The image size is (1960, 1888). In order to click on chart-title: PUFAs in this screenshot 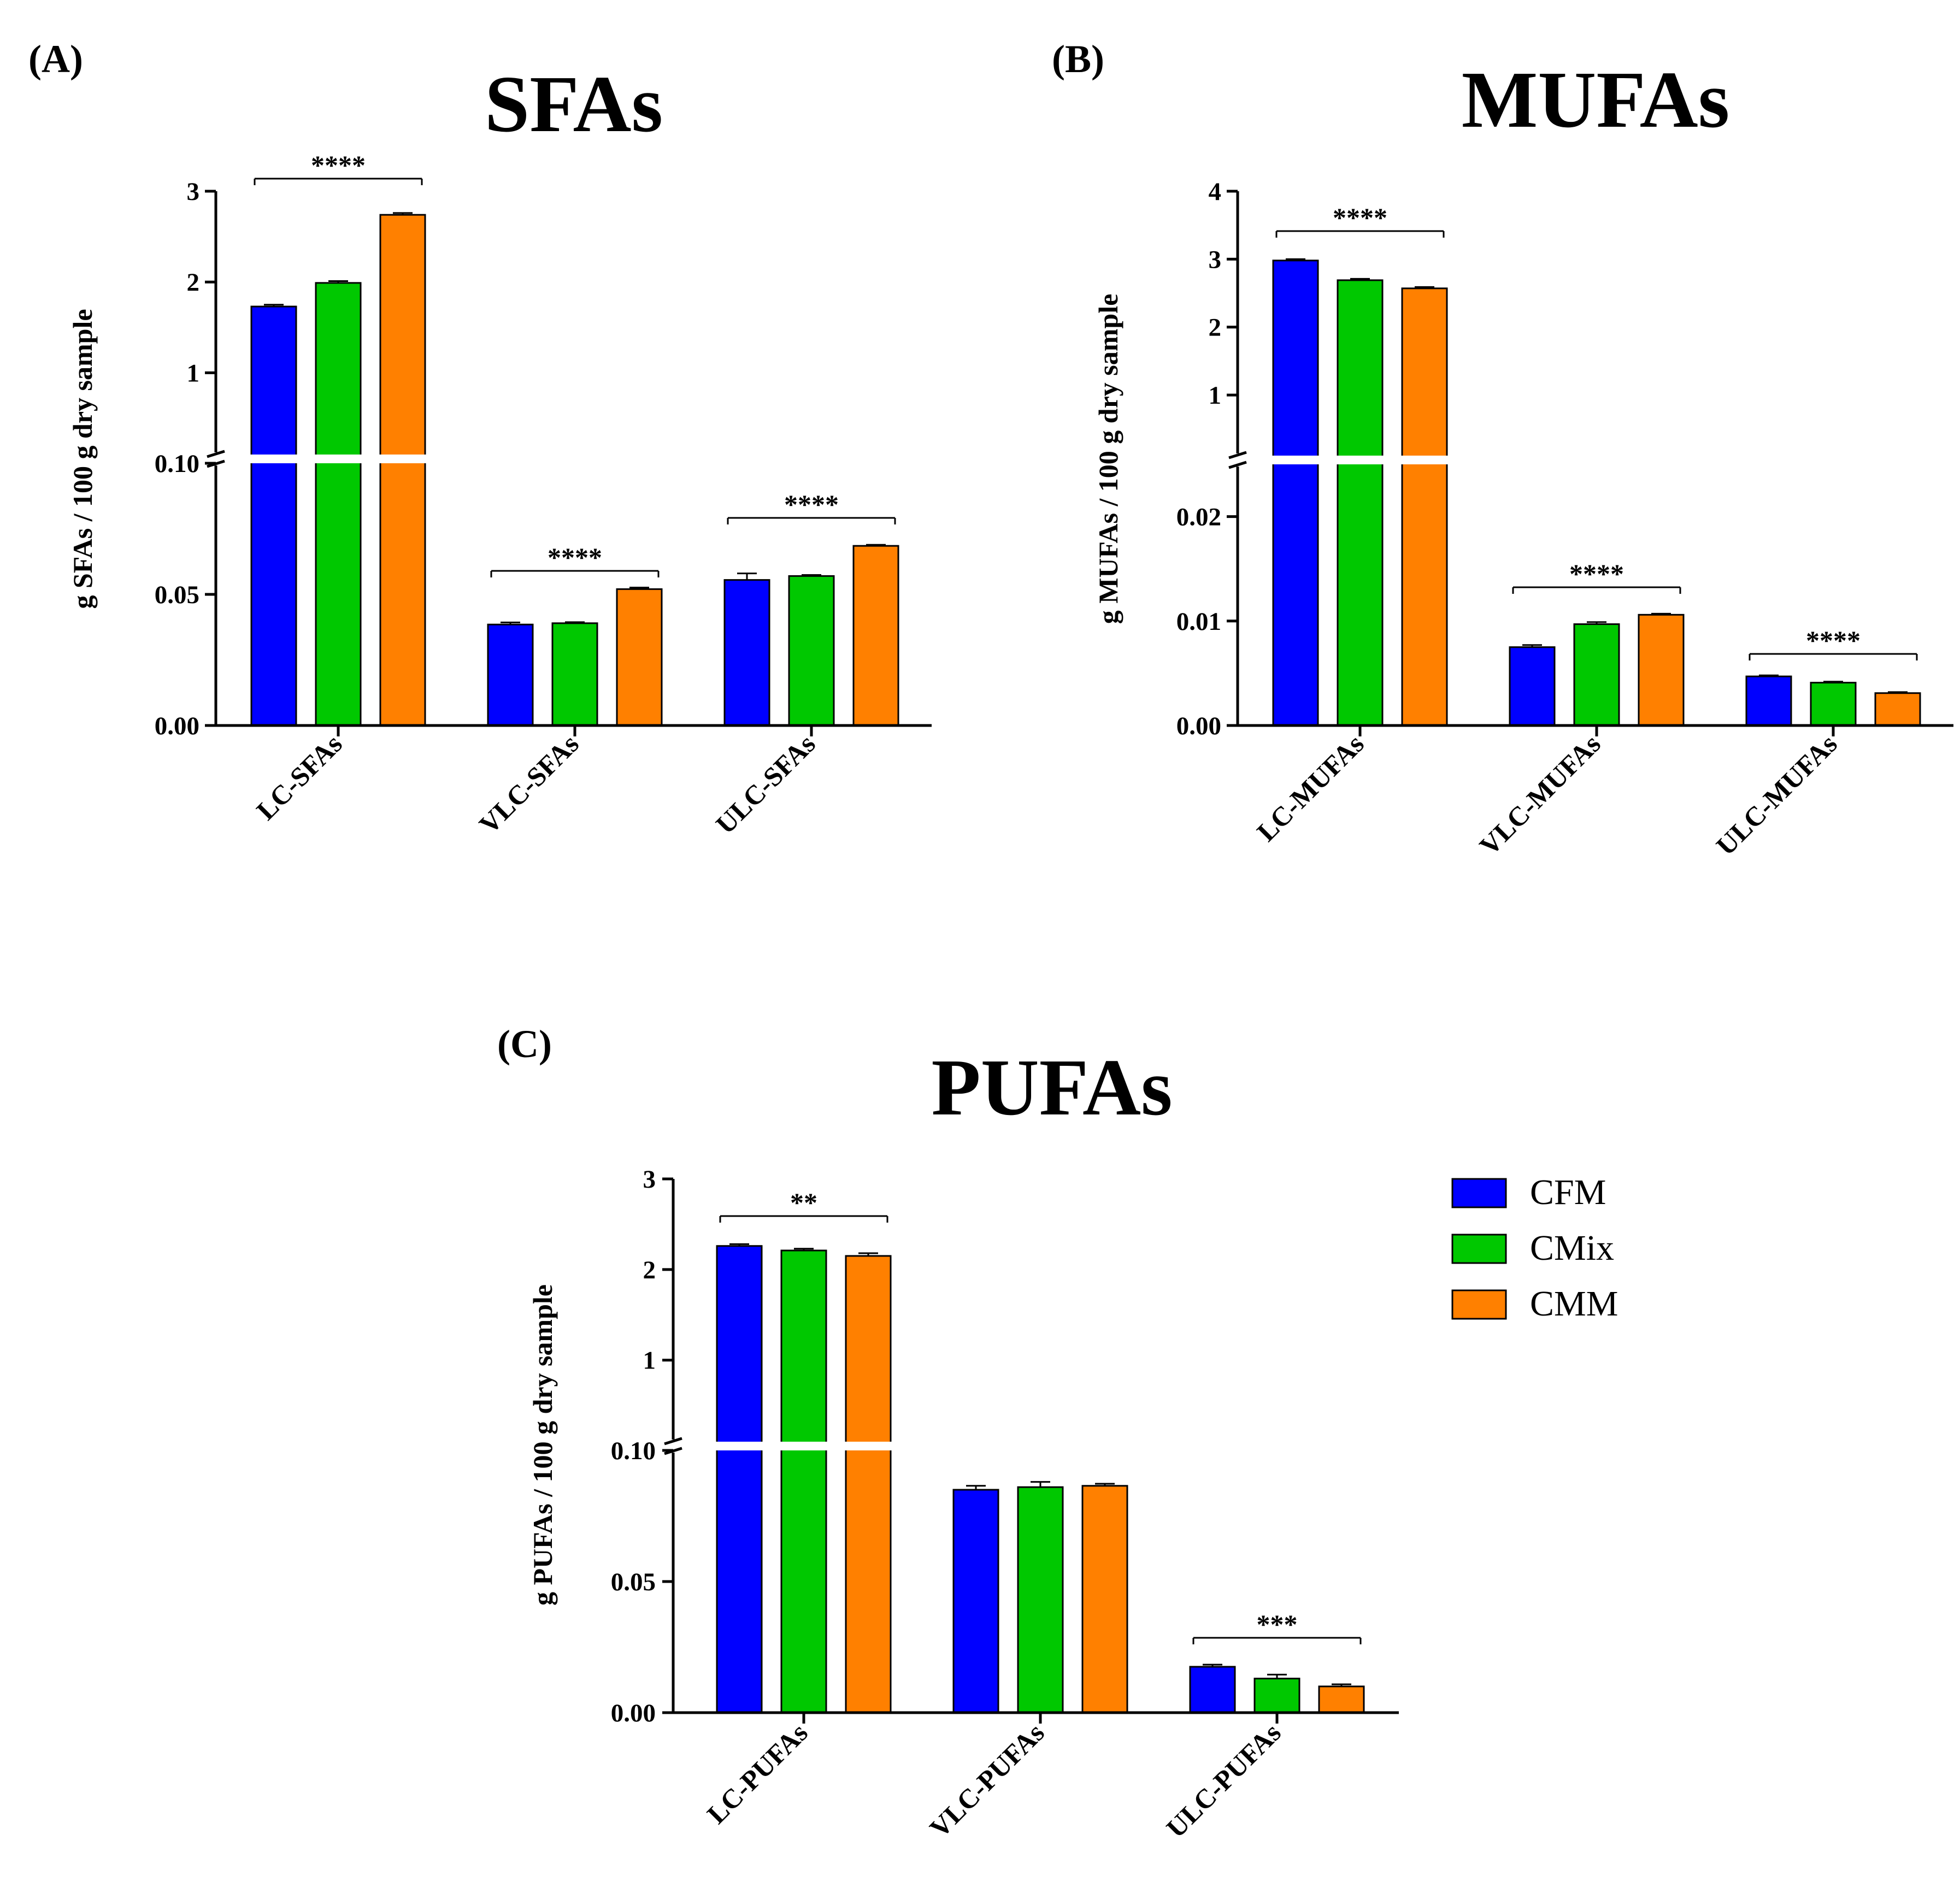, I will do `click(1051, 1087)`.